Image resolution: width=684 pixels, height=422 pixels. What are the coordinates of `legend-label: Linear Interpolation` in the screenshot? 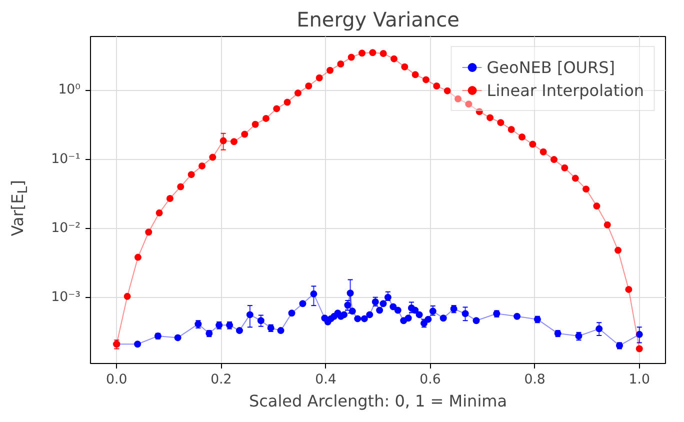 It's located at (565, 90).